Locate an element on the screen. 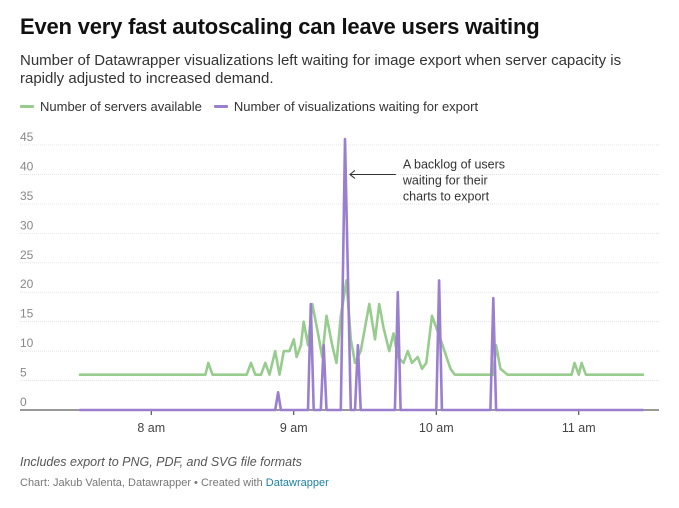  legend-label-servers: Number of servers available is located at coordinates (121, 106).